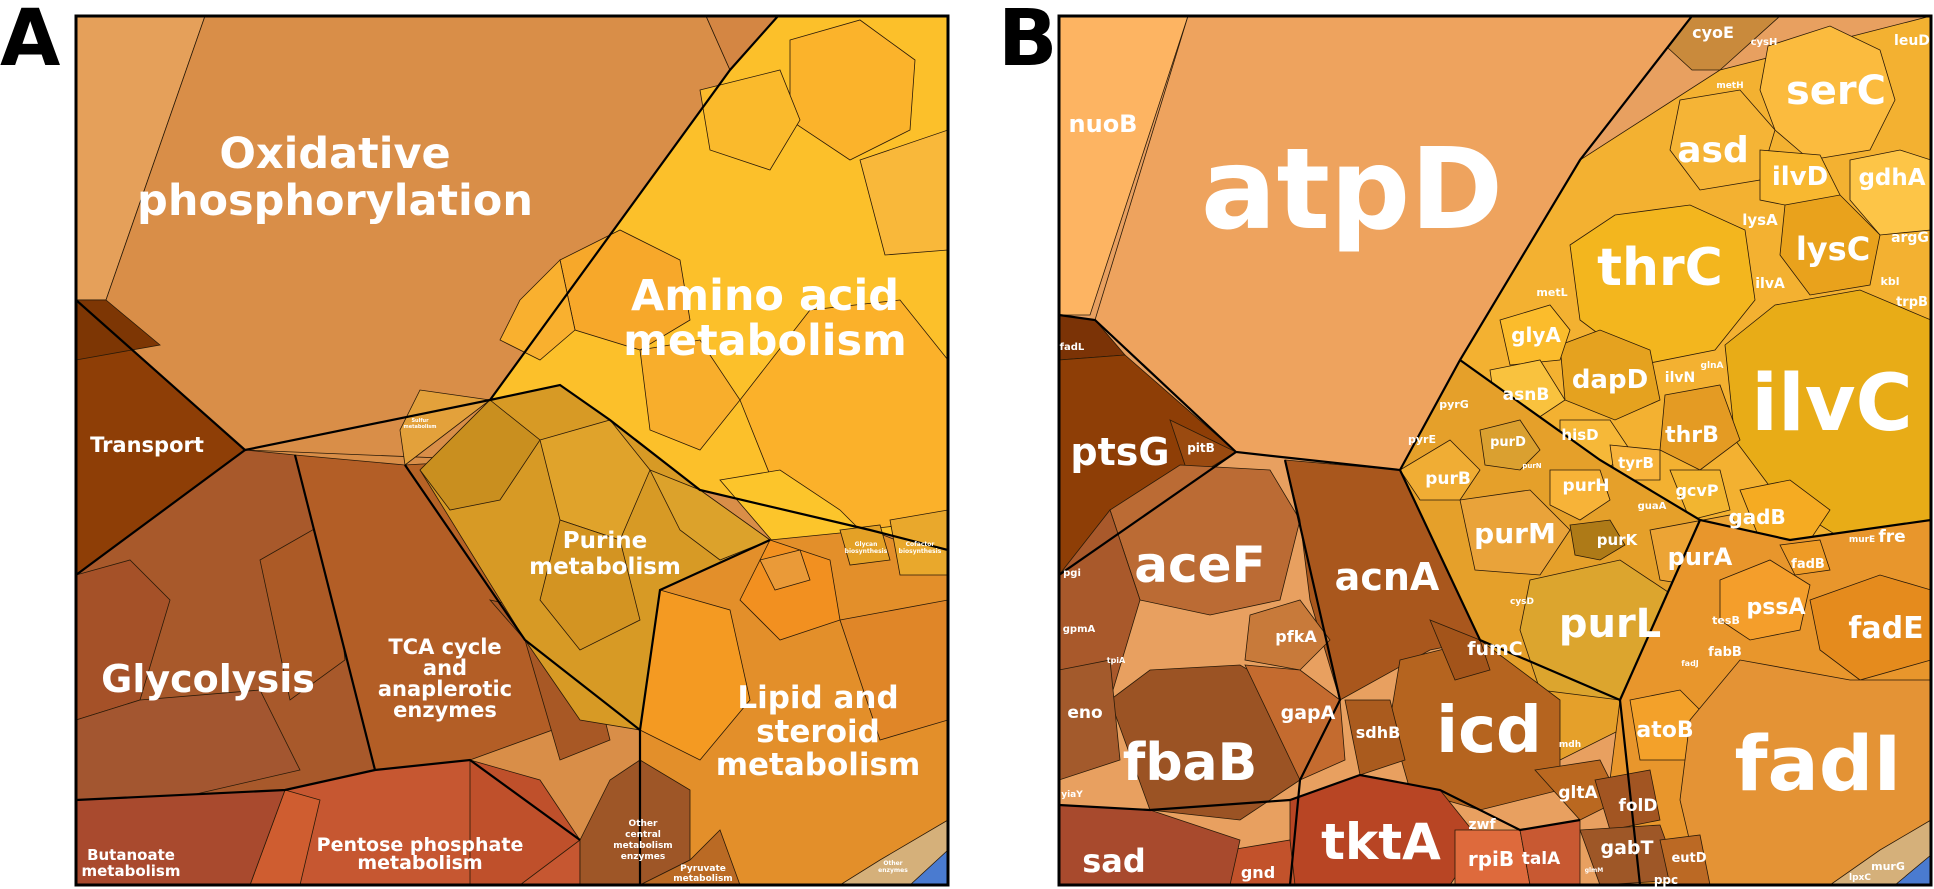 The width and height of the screenshot is (1934, 889). Describe the element at coordinates (208, 679) in the screenshot. I see `label-glycolysis: Glycolysis` at that location.